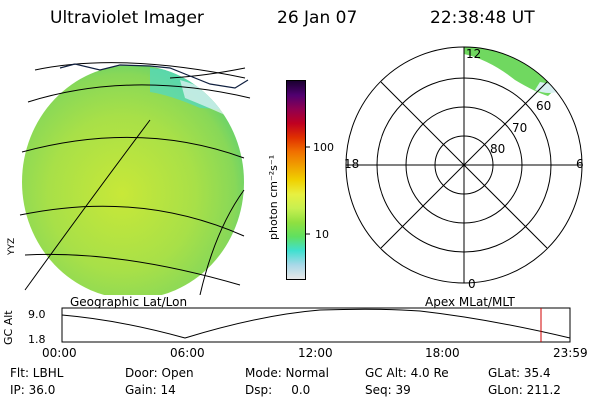  I want to click on header-time: 22:38:48 UT, so click(482, 18).